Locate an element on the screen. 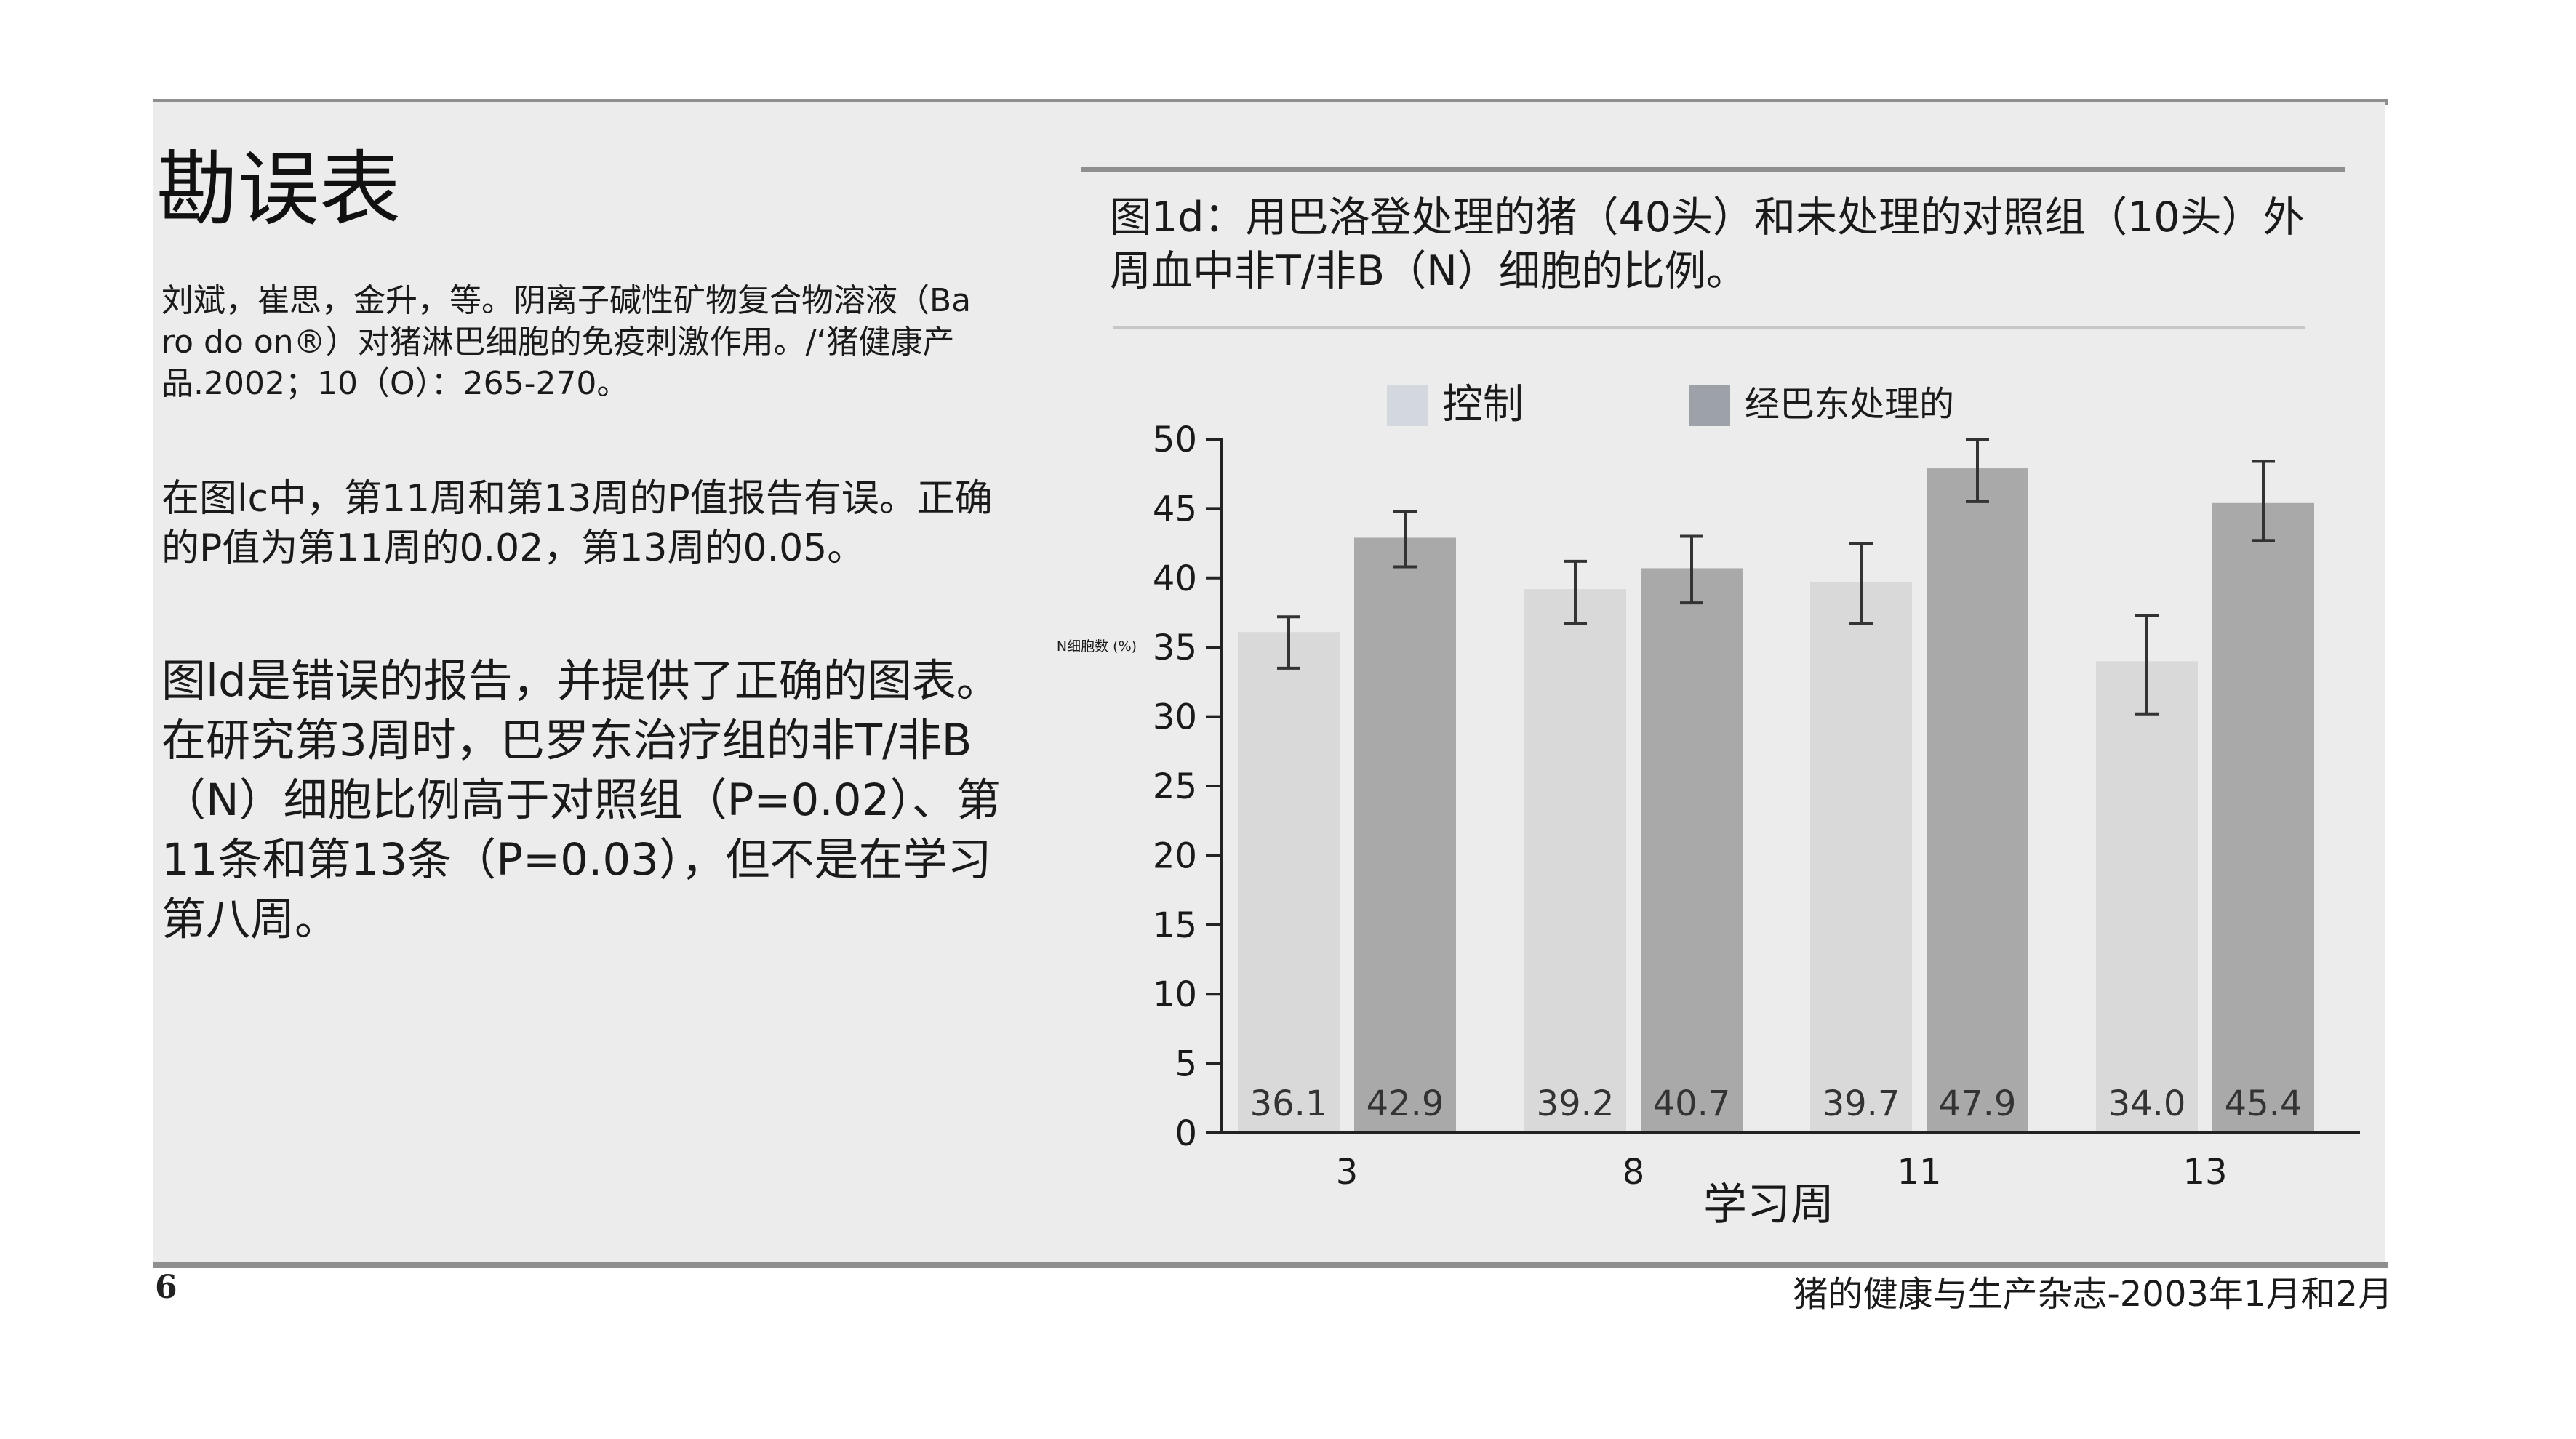 The height and width of the screenshot is (1439, 2576). legend-label-treated: 经巴东处理的 is located at coordinates (1849, 404).